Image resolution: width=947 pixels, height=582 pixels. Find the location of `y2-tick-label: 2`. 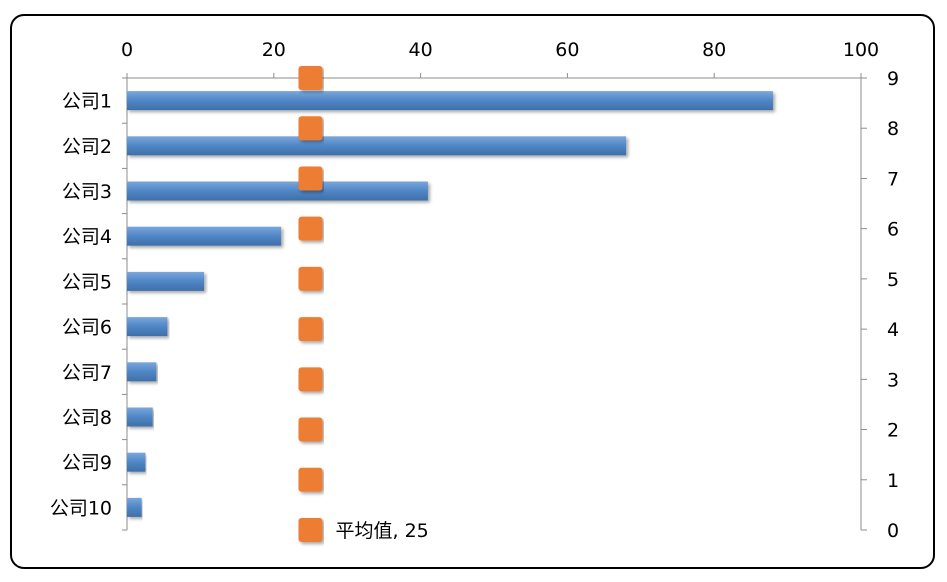

y2-tick-label: 2 is located at coordinates (893, 431).